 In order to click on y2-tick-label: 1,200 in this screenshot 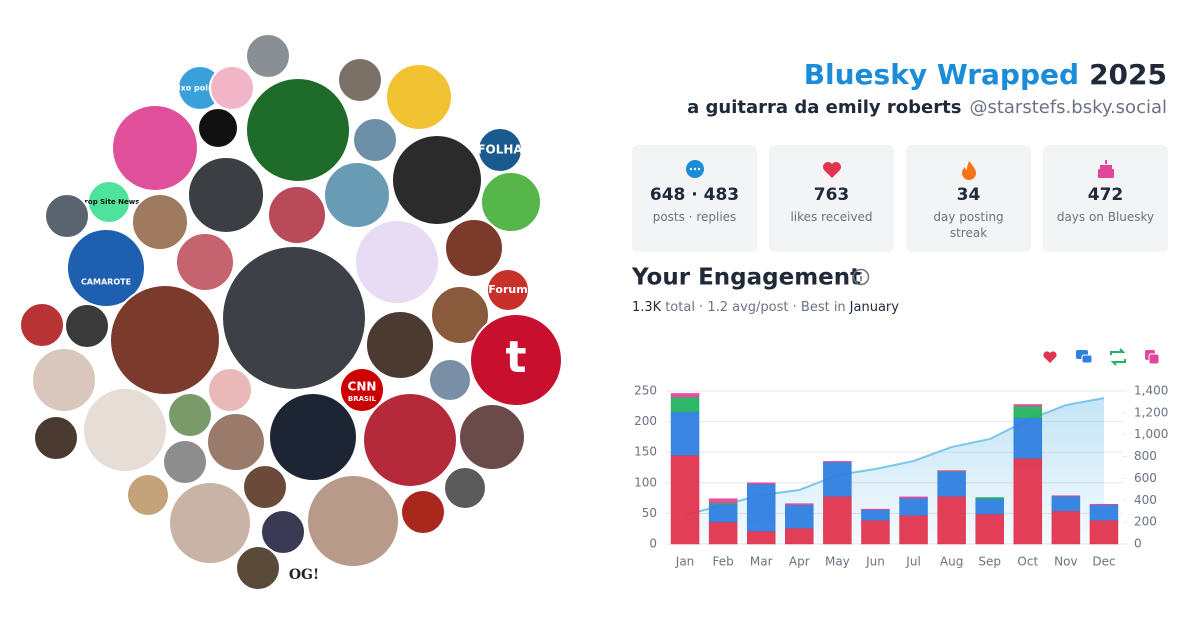, I will do `click(1151, 412)`.